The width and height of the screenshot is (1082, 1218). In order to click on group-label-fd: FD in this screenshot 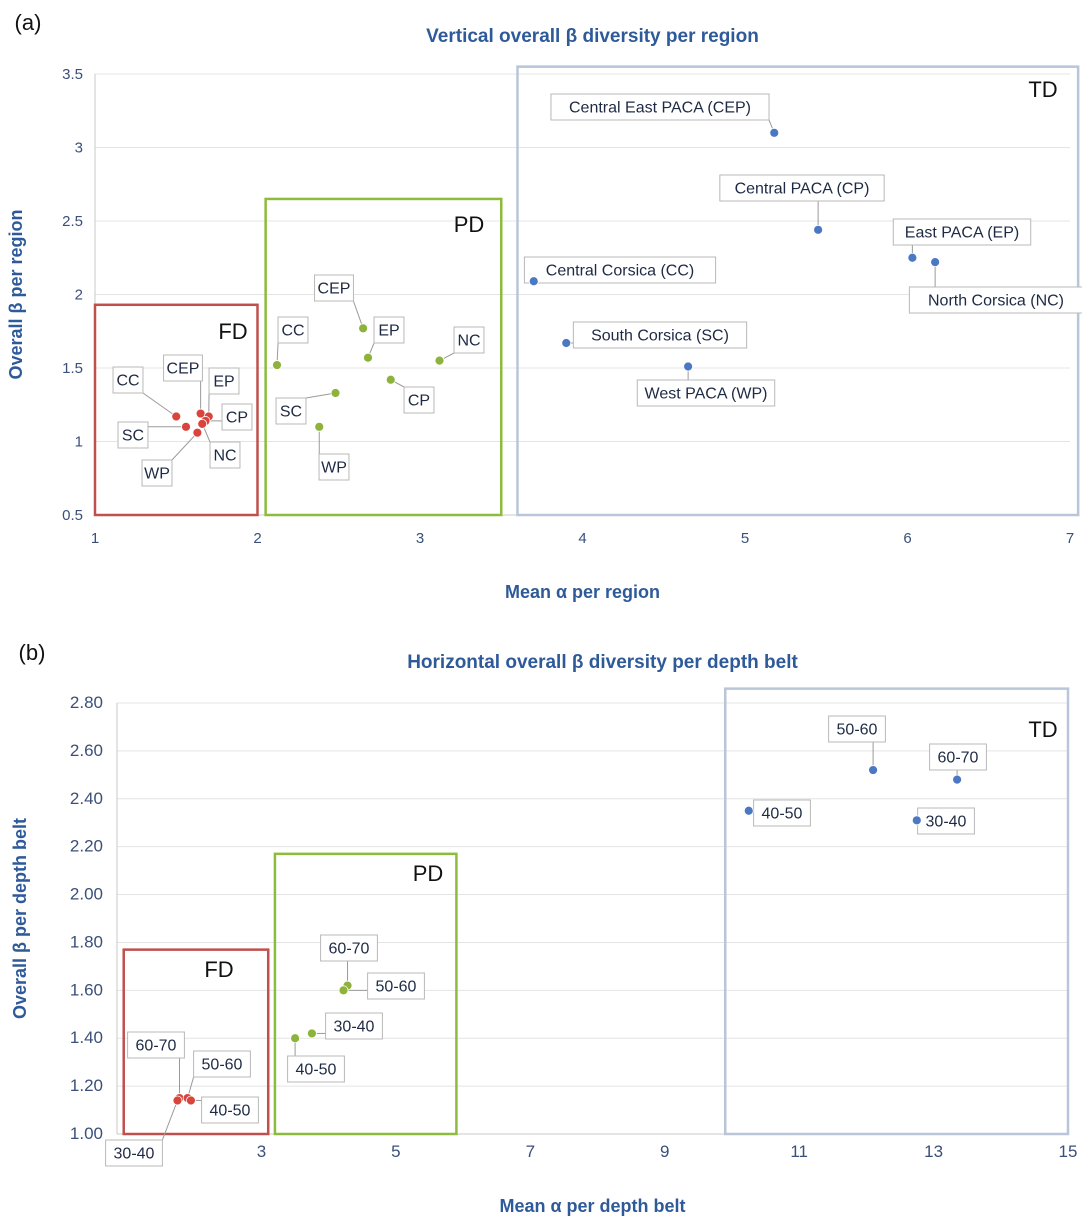, I will do `click(218, 969)`.